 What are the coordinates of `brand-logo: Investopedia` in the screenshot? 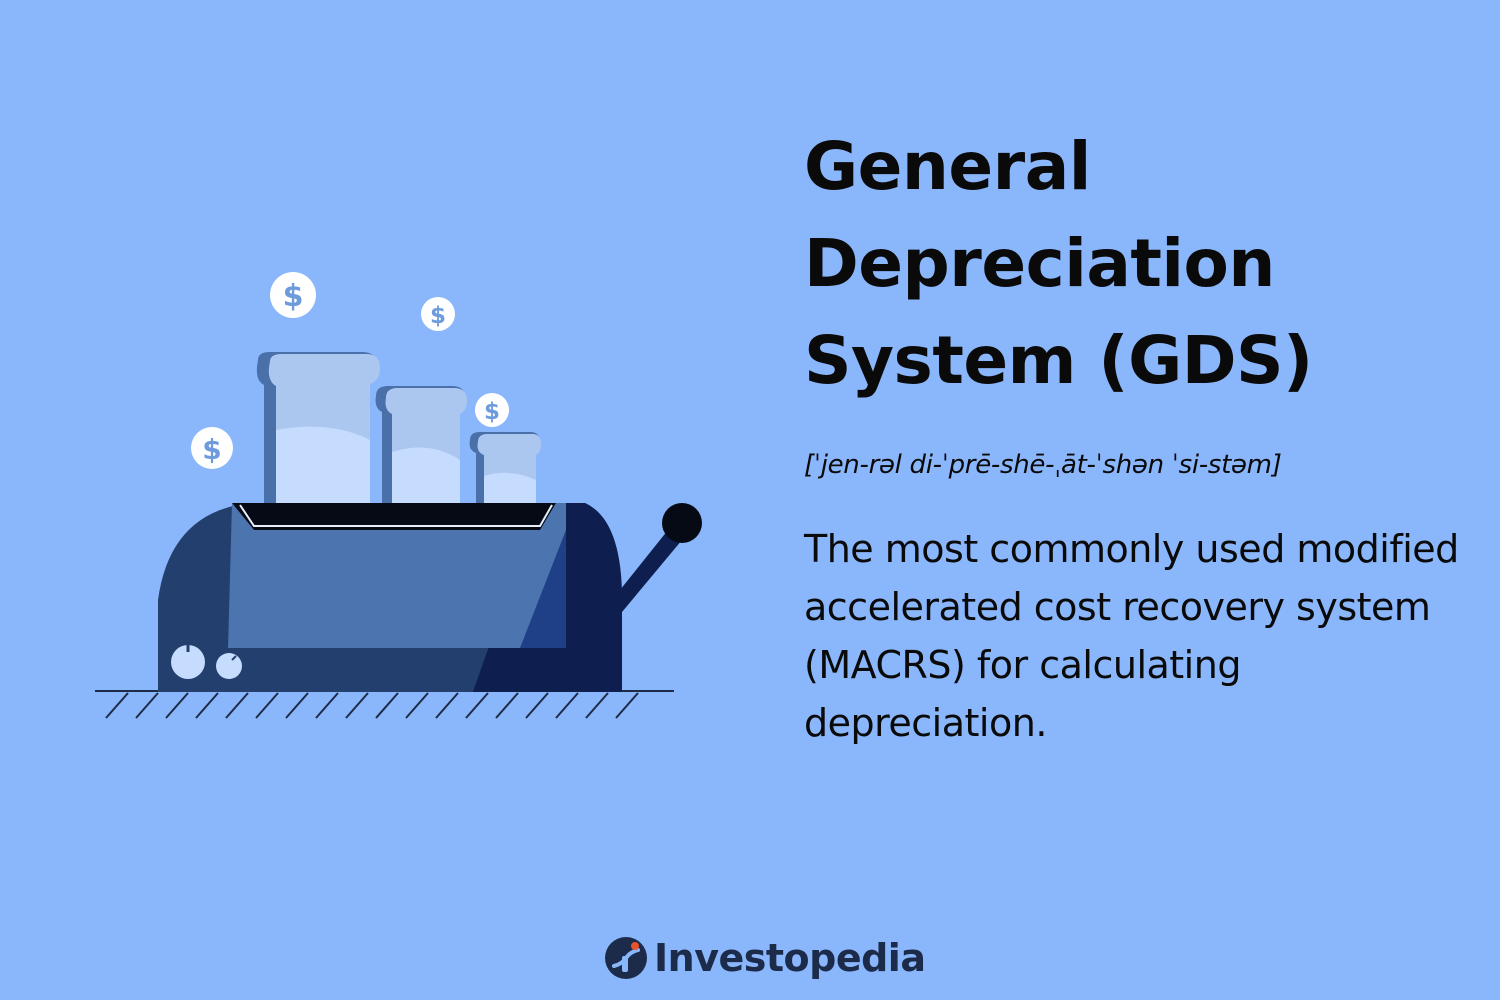 It's located at (765, 958).